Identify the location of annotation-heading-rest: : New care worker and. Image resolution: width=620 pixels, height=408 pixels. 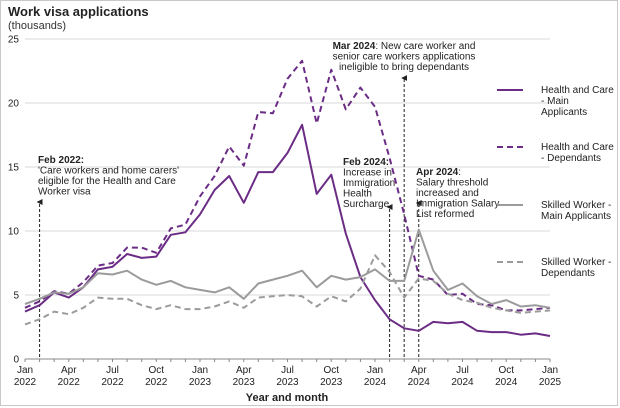
(425, 46).